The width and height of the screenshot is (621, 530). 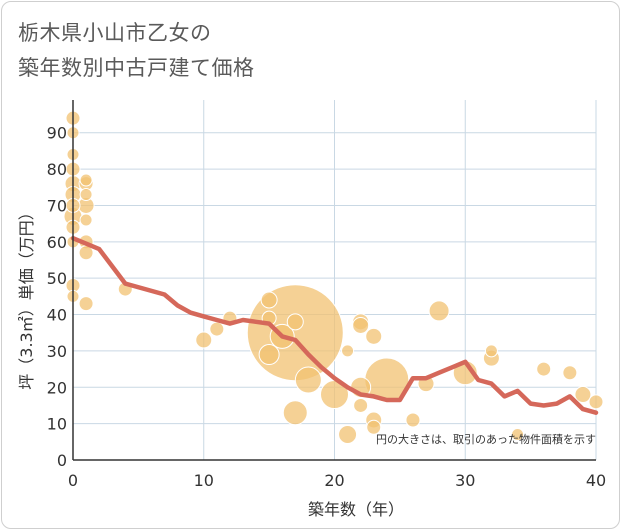 What do you see at coordinates (57, 133) in the screenshot?
I see `y-tick-label: 90` at bounding box center [57, 133].